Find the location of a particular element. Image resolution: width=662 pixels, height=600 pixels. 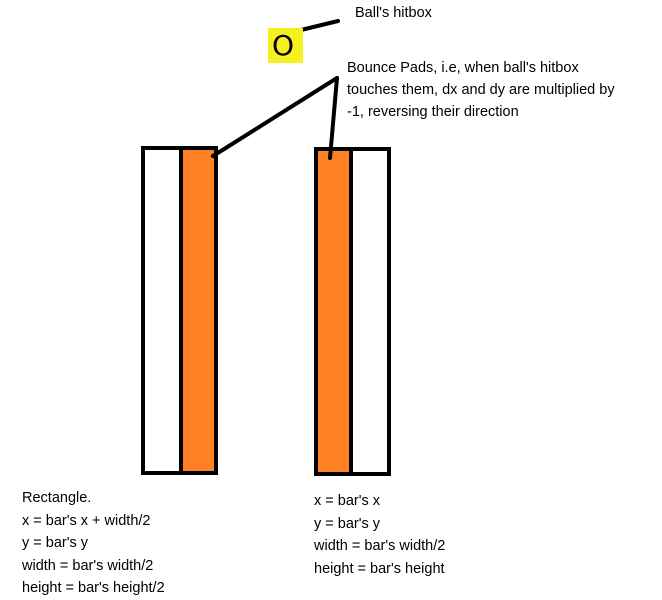

ball-icon: O is located at coordinates (283, 45).